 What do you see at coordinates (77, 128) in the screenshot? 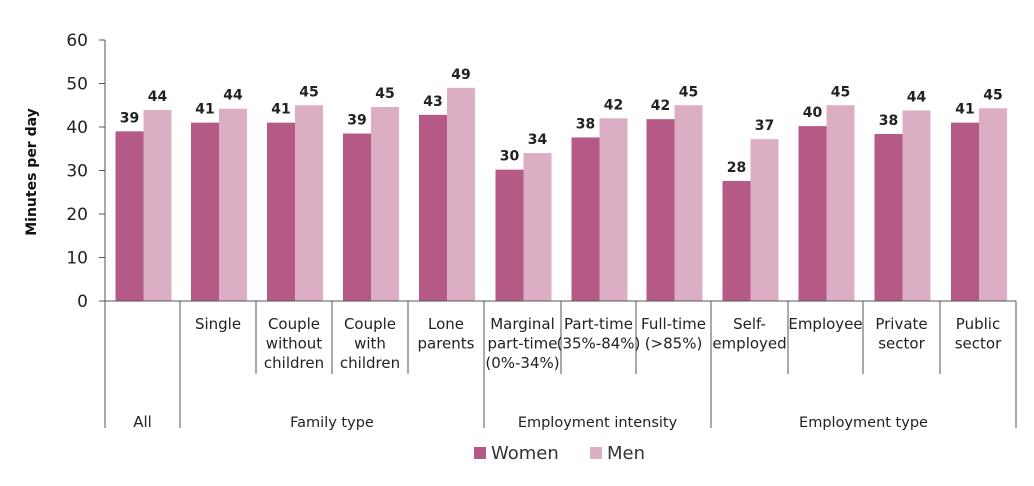
I see `y-tick-label: 40` at bounding box center [77, 128].